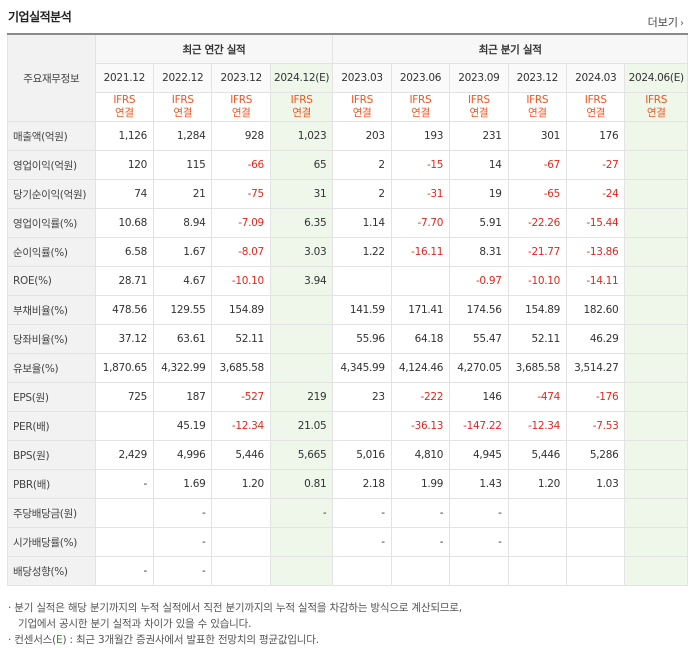 Image resolution: width=694 pixels, height=648 pixels. Describe the element at coordinates (51, 484) in the screenshot. I see `row-label: PBR(배)` at that location.